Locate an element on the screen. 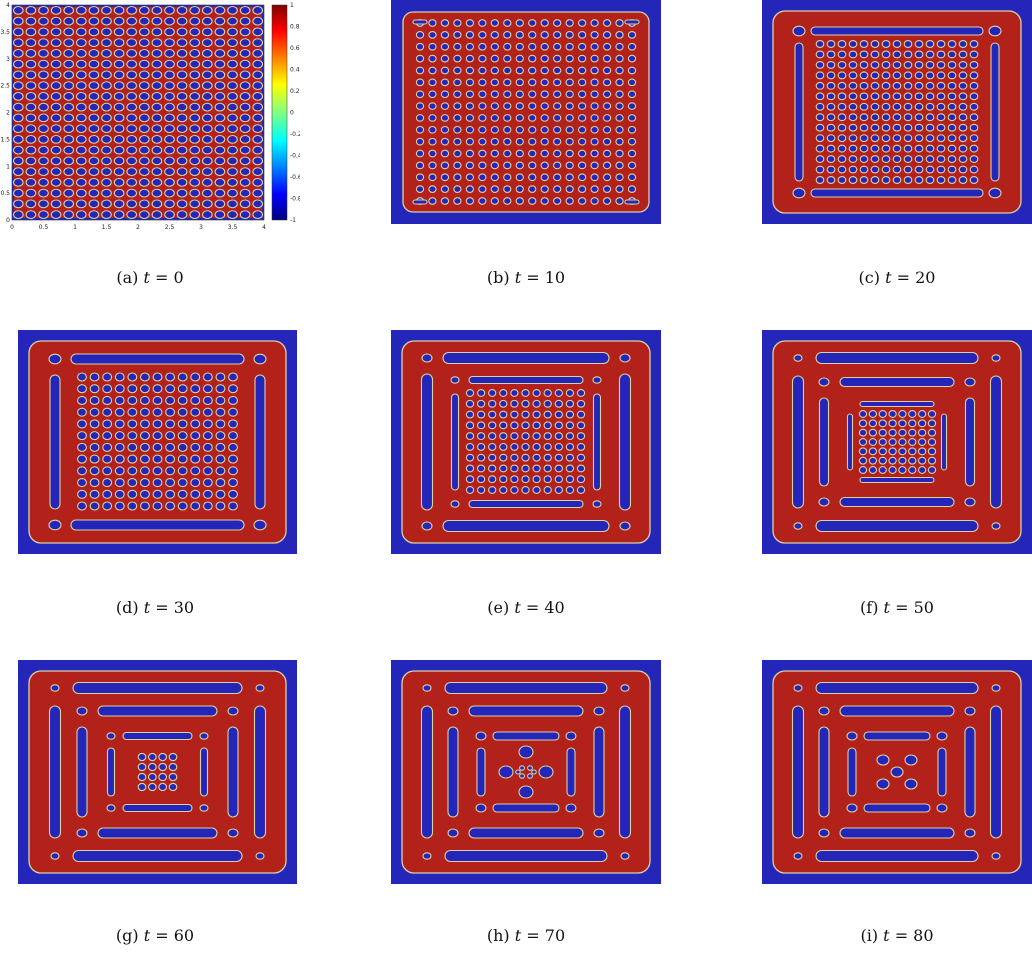 The width and height of the screenshot is (1032, 957). pattern-group is located at coordinates (526, 442).